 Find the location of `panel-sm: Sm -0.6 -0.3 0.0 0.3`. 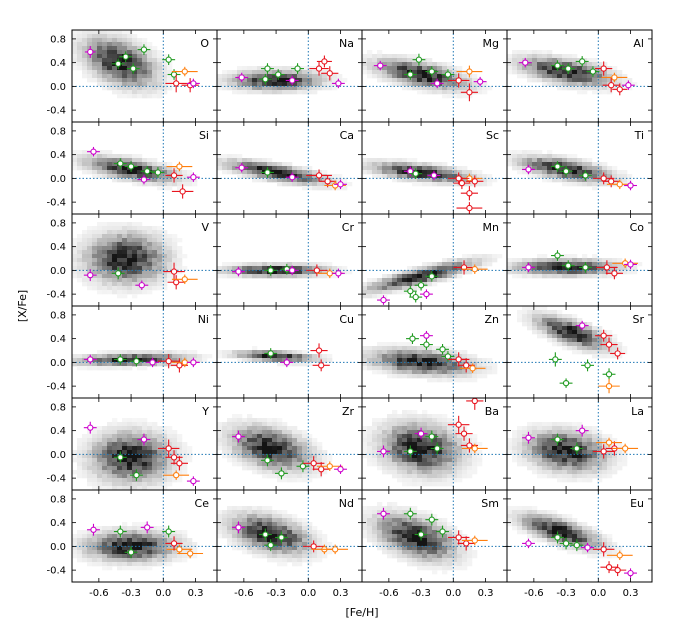

panel-sm: Sm -0.6 -0.3 0.0 0.3 is located at coordinates (434, 544).